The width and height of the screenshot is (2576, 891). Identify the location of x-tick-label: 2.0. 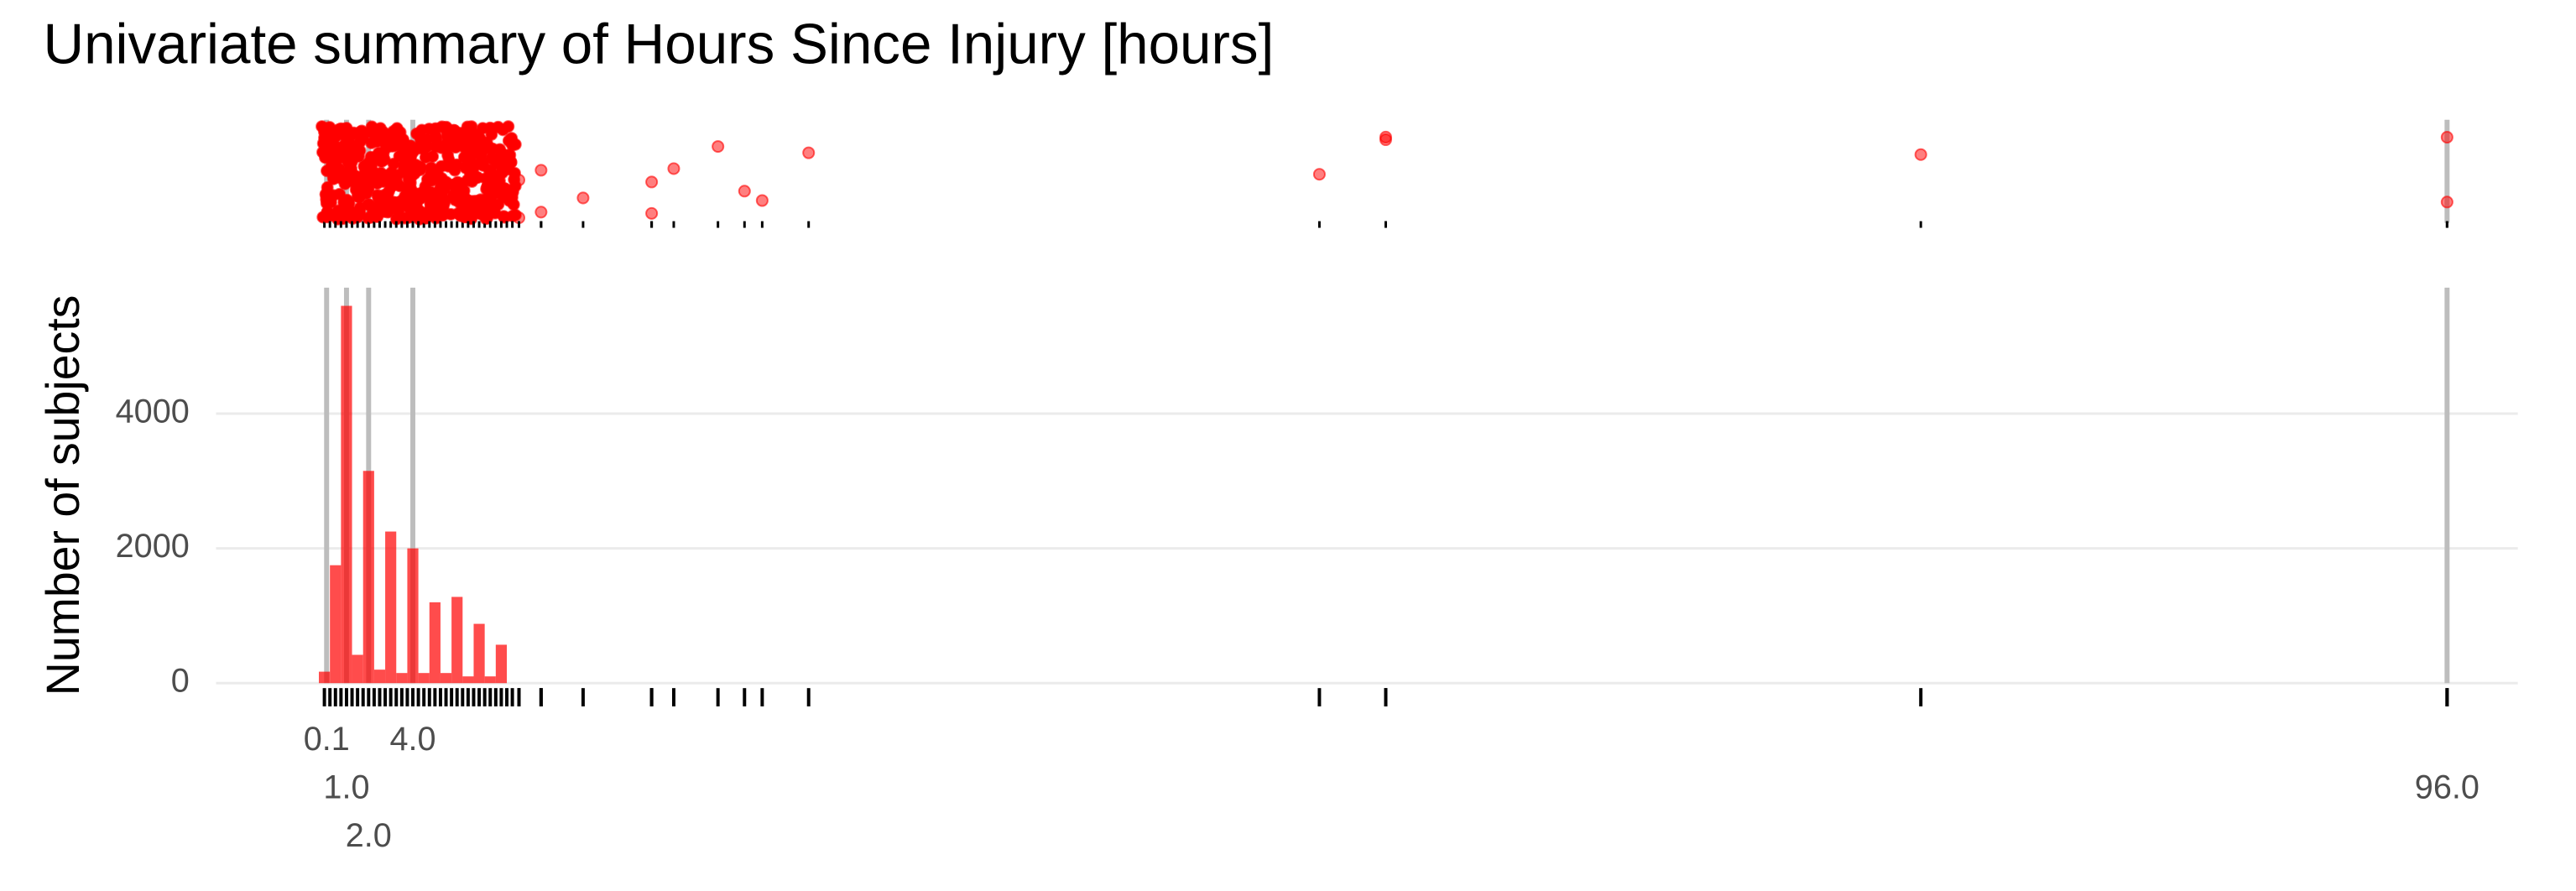
(369, 835).